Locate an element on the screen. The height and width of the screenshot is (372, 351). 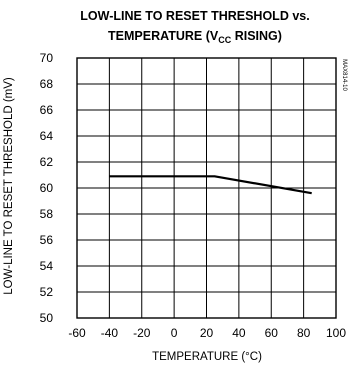
y-tick-label: 56 is located at coordinates (47, 240).